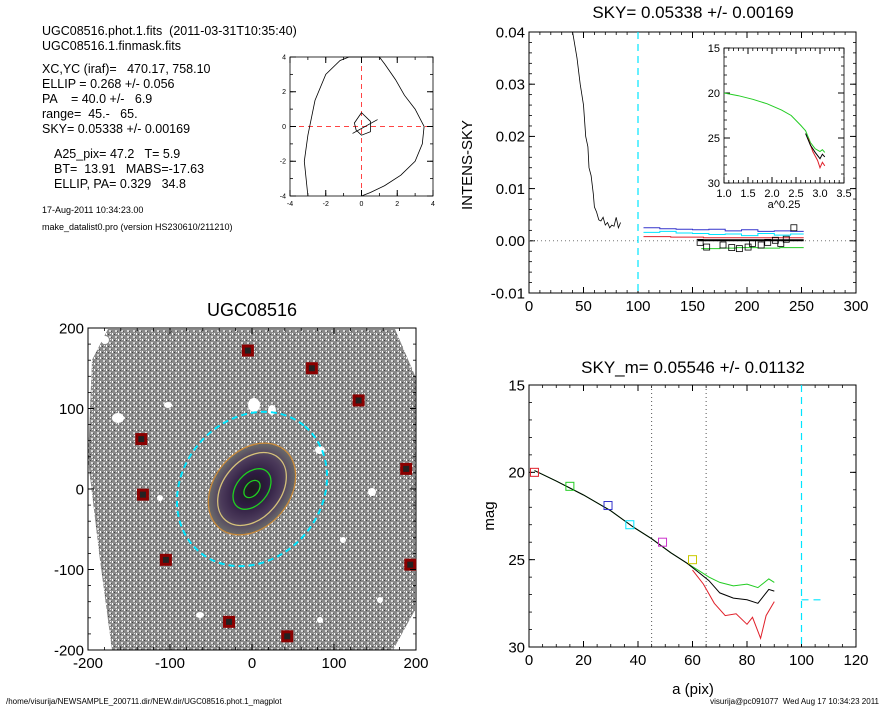 The image size is (885, 708). Describe the element at coordinates (529, 660) in the screenshot. I see `mag-xtick-label: 0` at that location.